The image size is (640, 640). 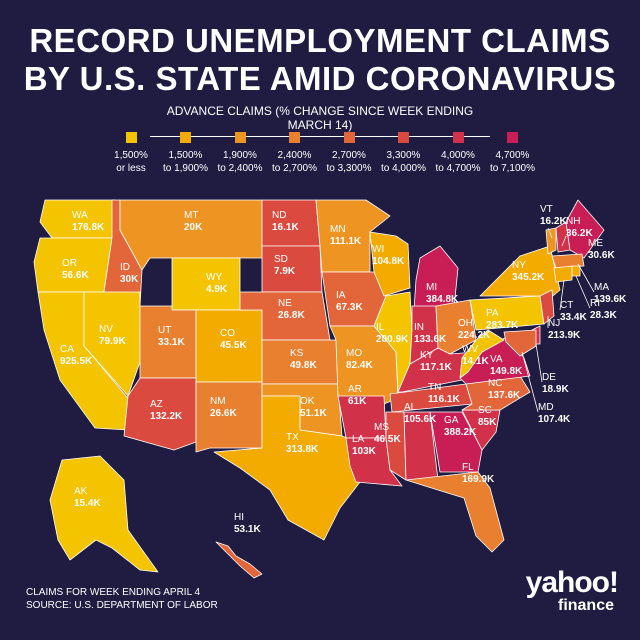 I want to click on state-label-ne: NE, so click(x=285, y=303).